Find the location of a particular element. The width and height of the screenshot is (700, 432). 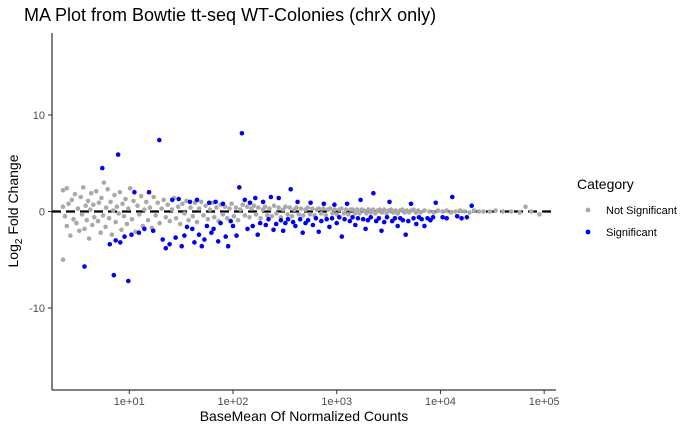

y-axis-title-subscript: 2 is located at coordinates (19, 241).